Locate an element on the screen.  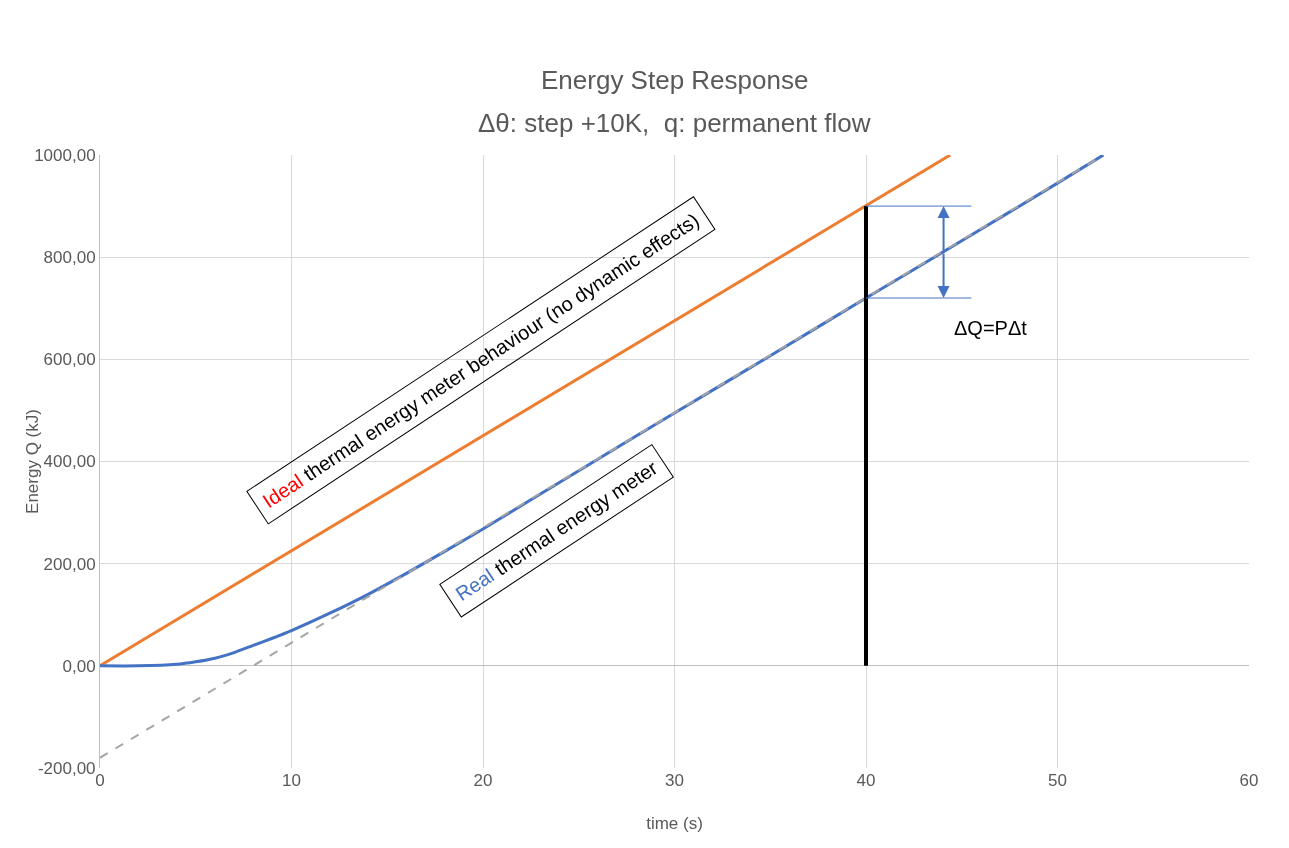
x-tick-label: 60 is located at coordinates (1249, 780).